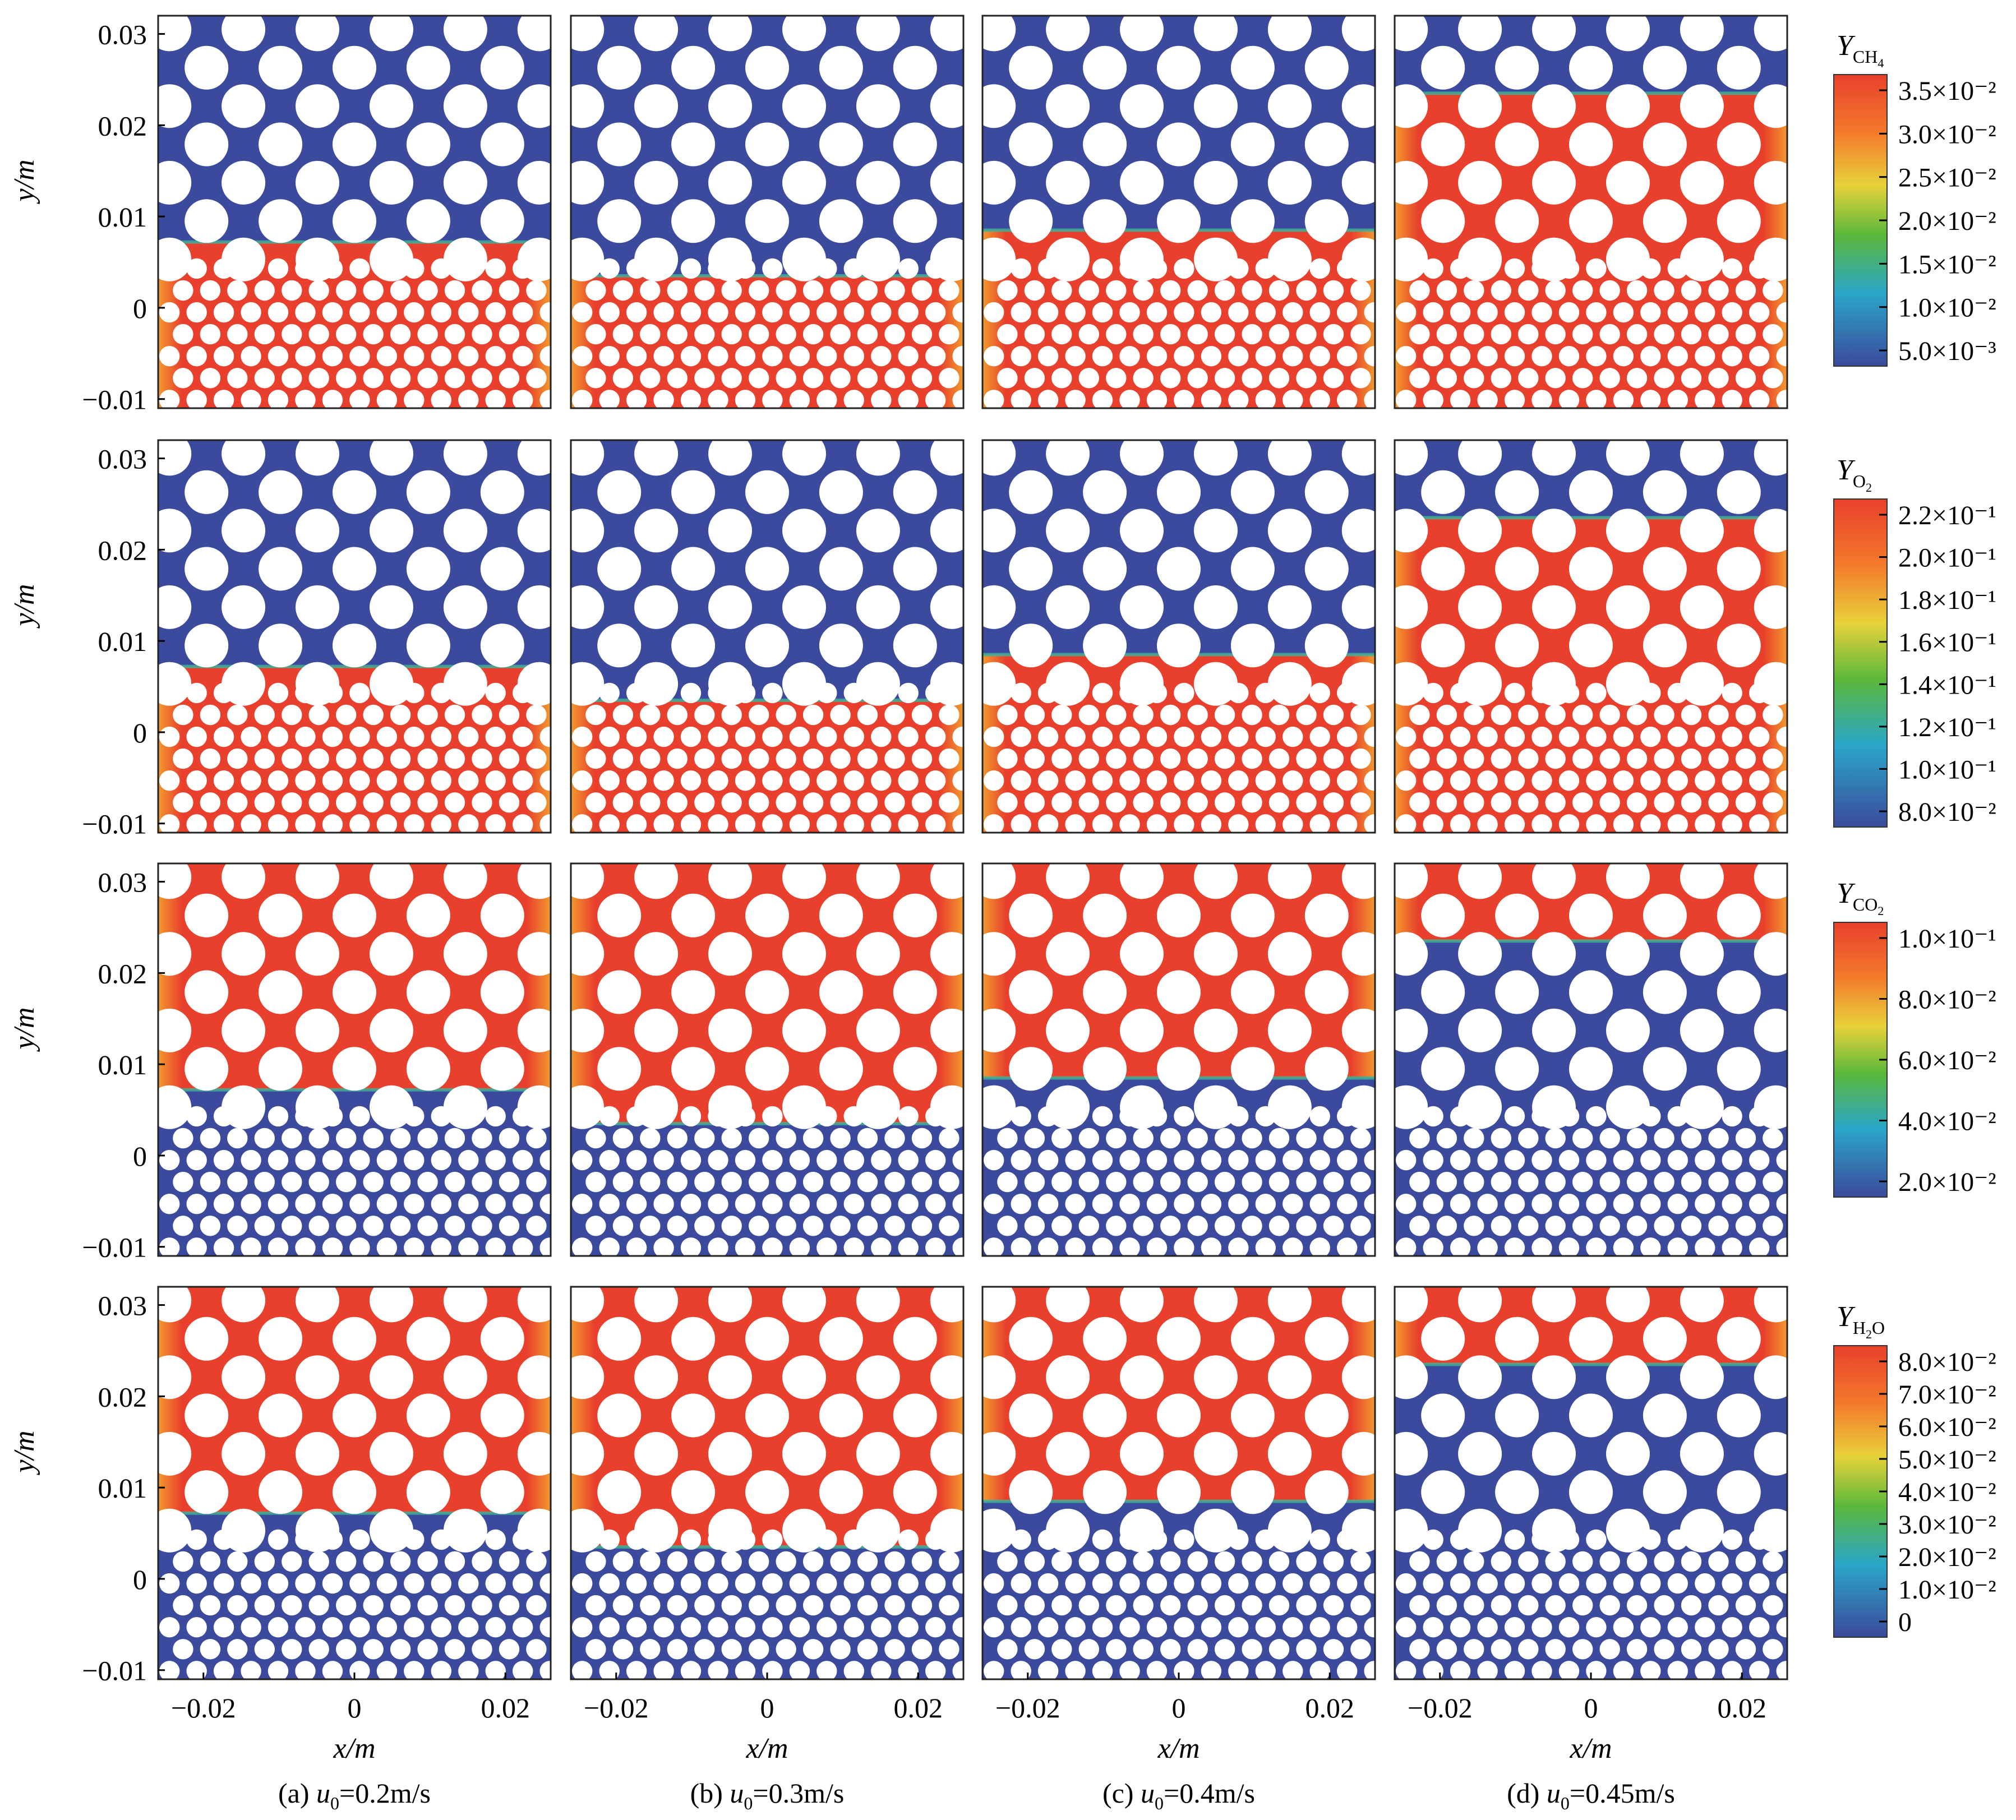 The width and height of the screenshot is (2016, 1820). Describe the element at coordinates (767, 1795) in the screenshot. I see `panel-caption: (b) u0=0.3m/s` at that location.